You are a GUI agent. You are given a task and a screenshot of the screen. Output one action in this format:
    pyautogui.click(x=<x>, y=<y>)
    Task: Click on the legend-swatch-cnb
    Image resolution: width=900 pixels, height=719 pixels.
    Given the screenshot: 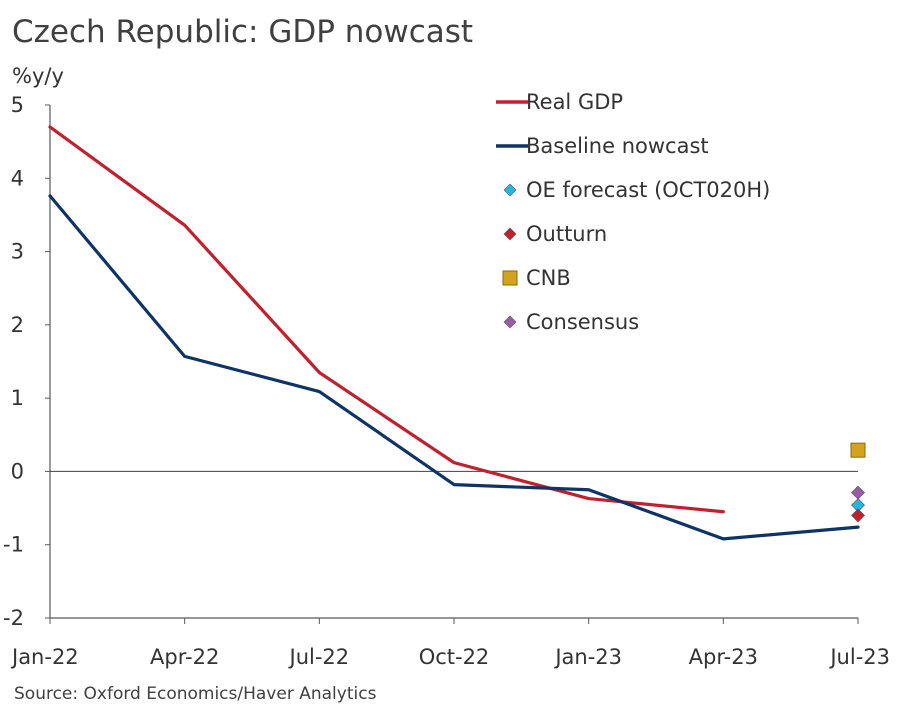 What is the action you would take?
    pyautogui.click(x=510, y=278)
    